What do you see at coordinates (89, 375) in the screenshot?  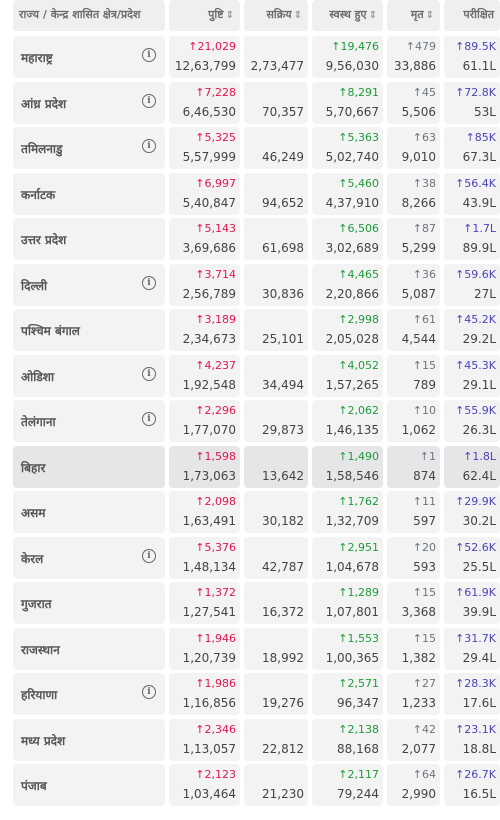 I see `state-cell: ओडिशा i` at bounding box center [89, 375].